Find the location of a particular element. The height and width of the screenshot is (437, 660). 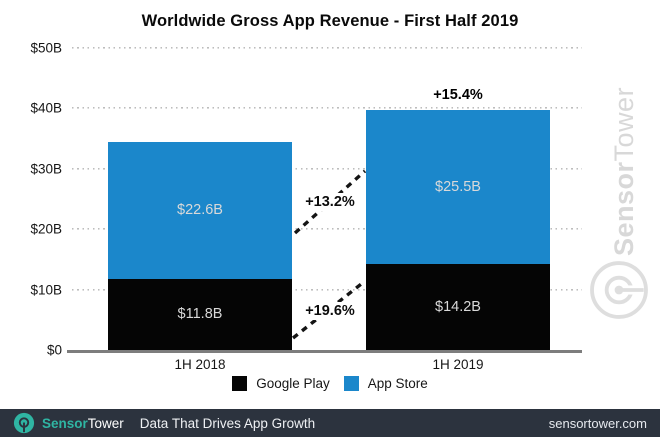

legend: Google Play App Store is located at coordinates (330, 383).